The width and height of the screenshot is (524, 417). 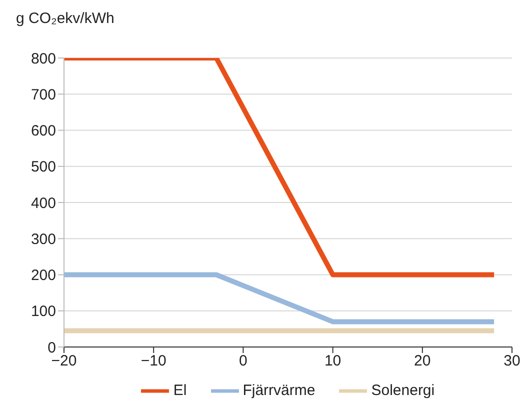 I want to click on legend-label: El, so click(x=180, y=390).